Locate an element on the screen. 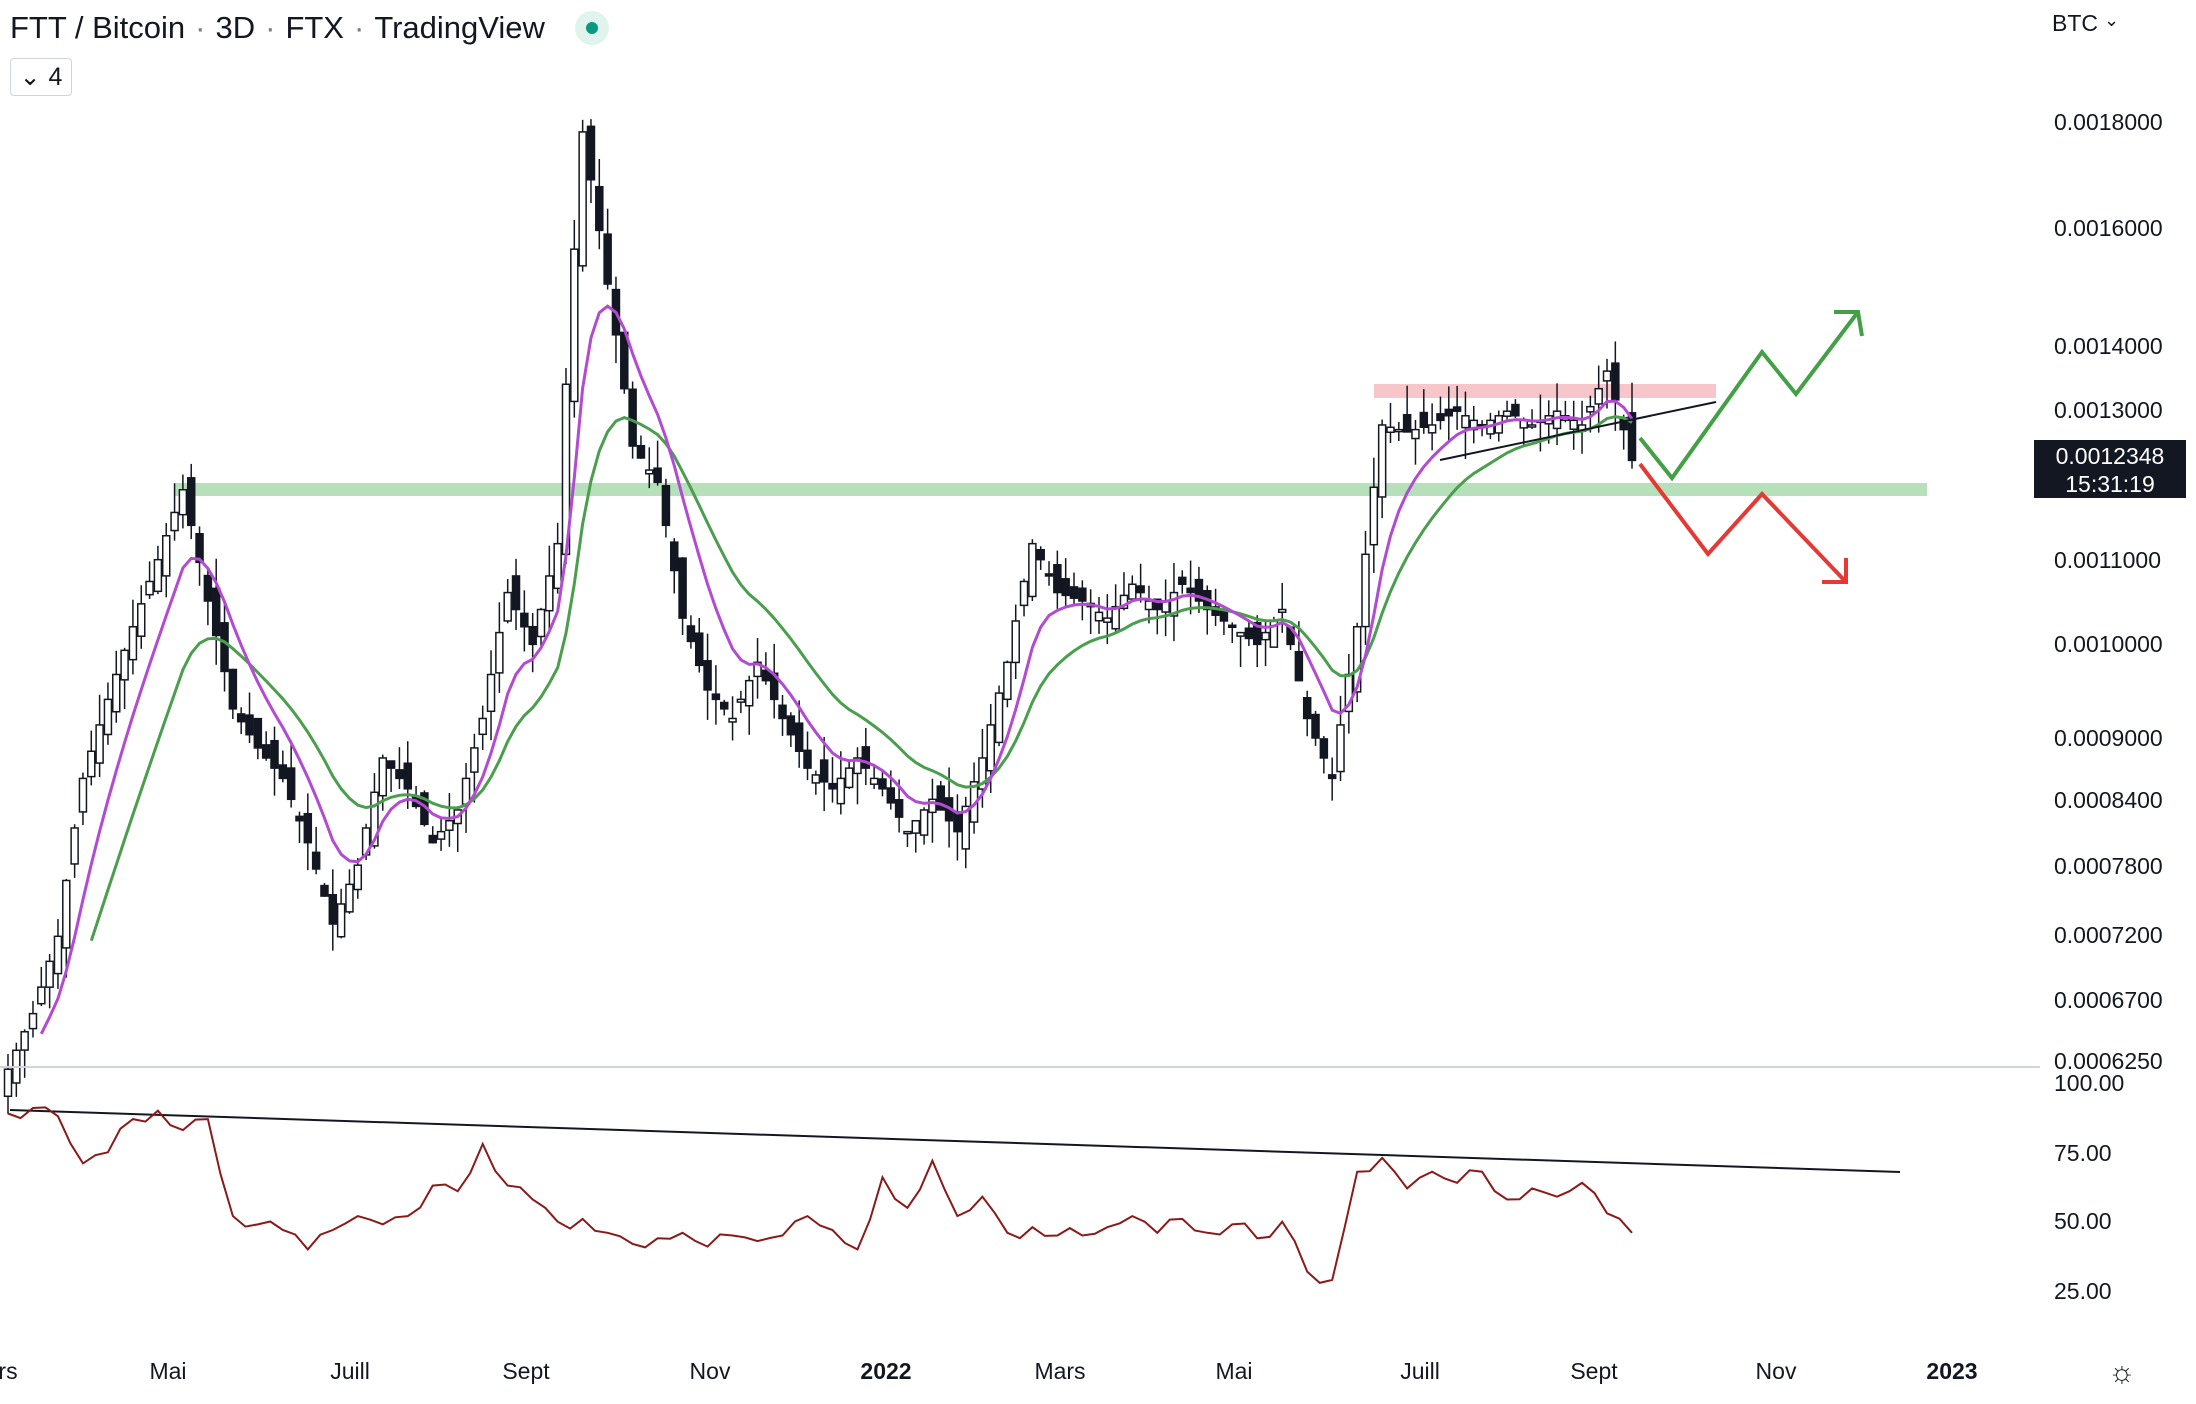 This screenshot has width=2196, height=1404. indicators-toggle-button: ⌄ 4 is located at coordinates (41, 77).